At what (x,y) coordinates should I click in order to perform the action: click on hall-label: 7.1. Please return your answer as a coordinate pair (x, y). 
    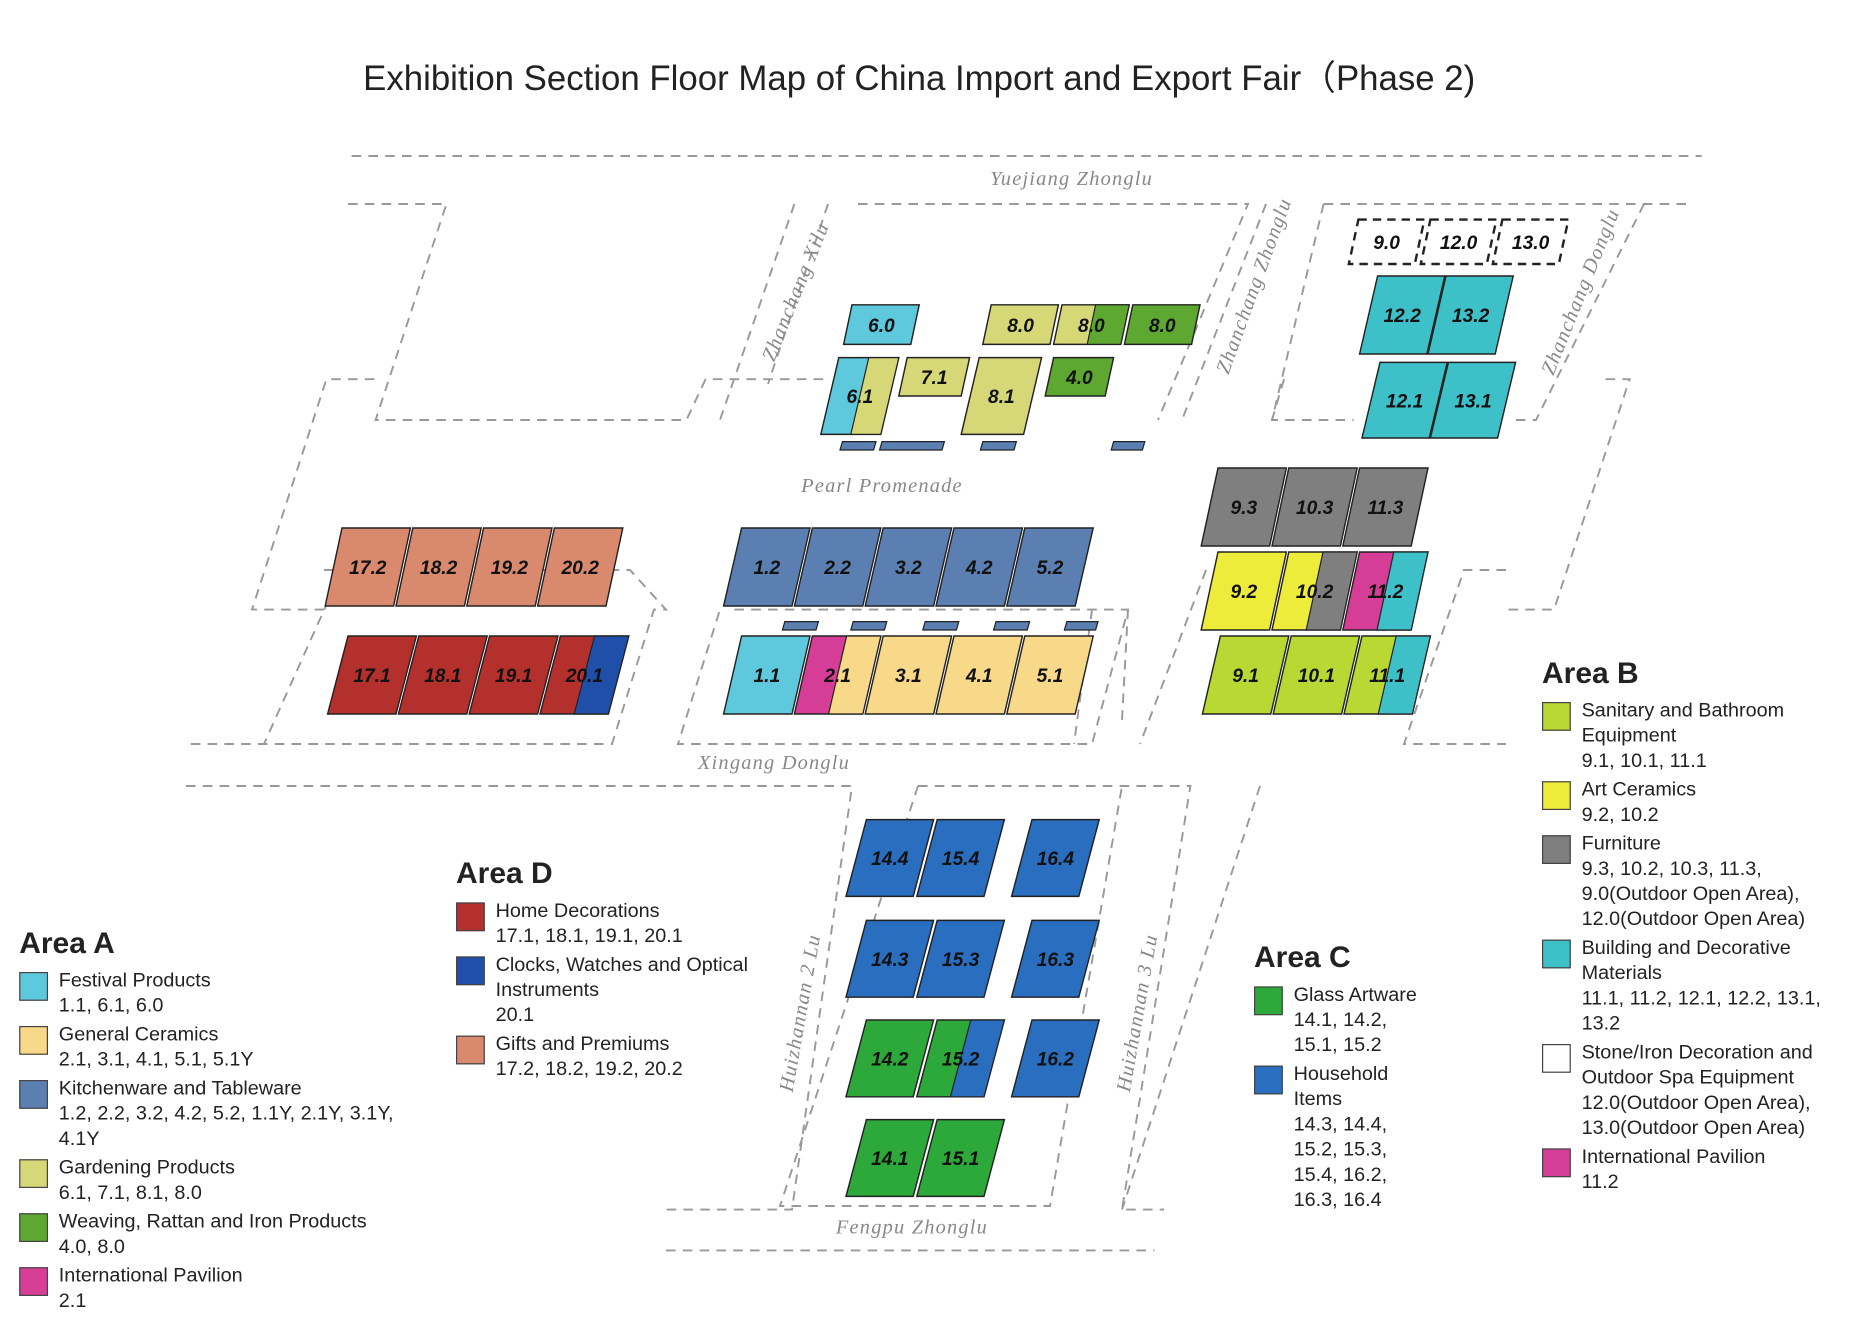
    Looking at the image, I should click on (934, 378).